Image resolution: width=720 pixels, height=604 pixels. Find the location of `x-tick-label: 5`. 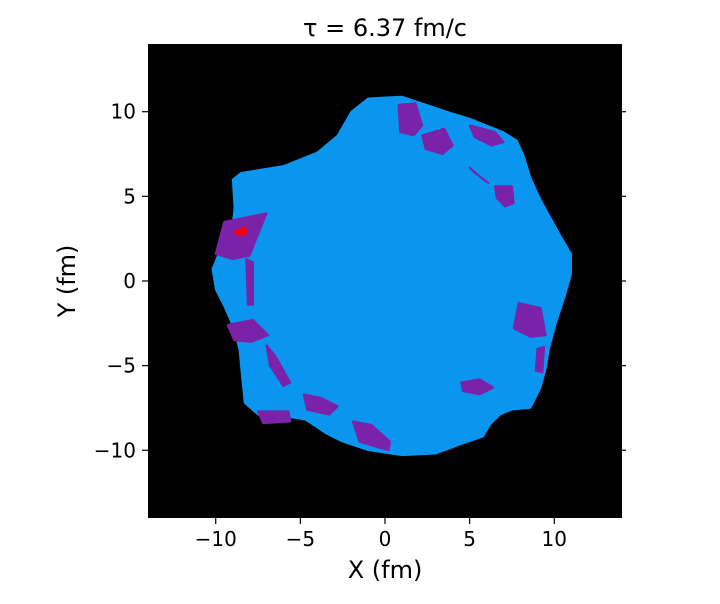

x-tick-label: 5 is located at coordinates (469, 539).